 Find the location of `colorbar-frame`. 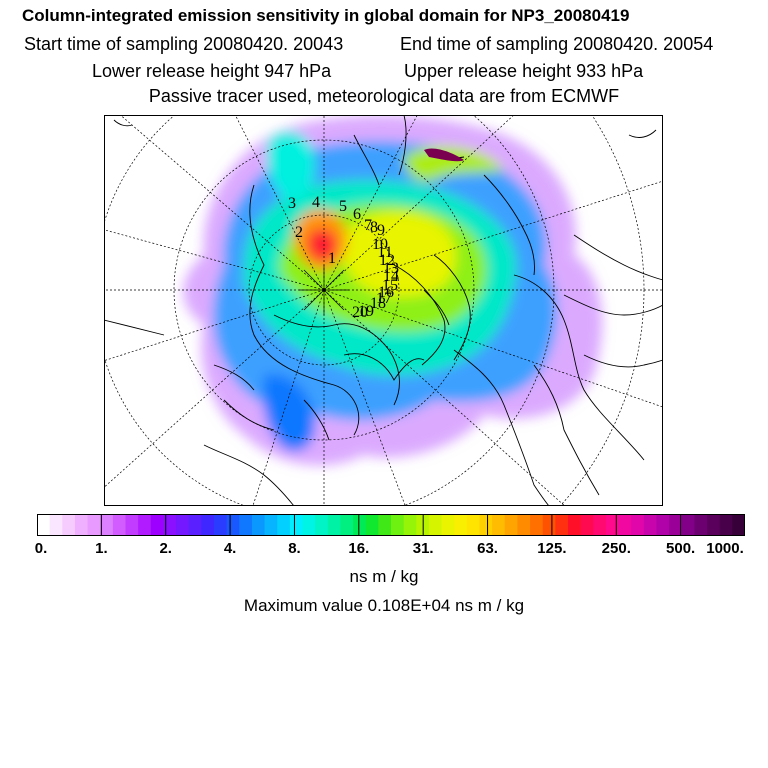

colorbar-frame is located at coordinates (391, 525).